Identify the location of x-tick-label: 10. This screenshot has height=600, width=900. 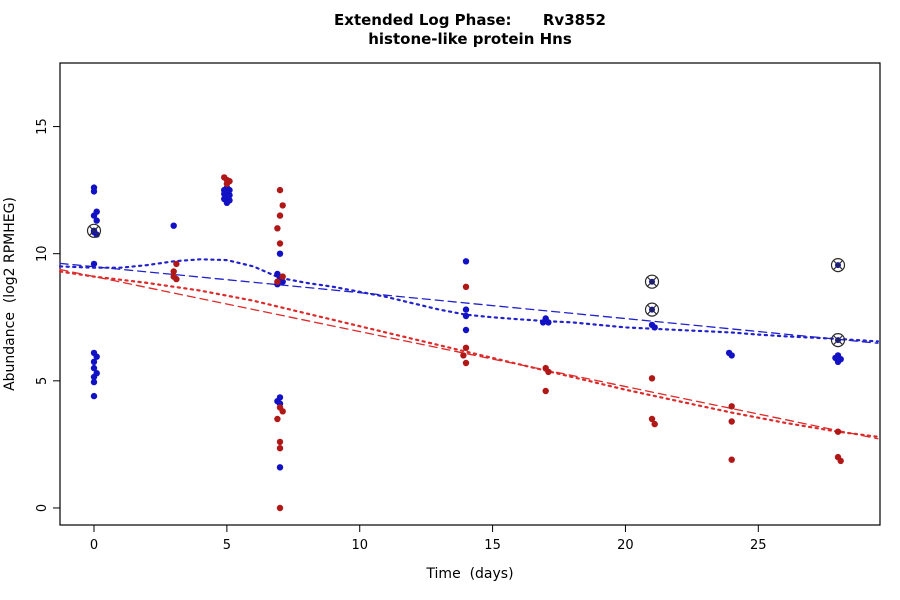
(359, 545).